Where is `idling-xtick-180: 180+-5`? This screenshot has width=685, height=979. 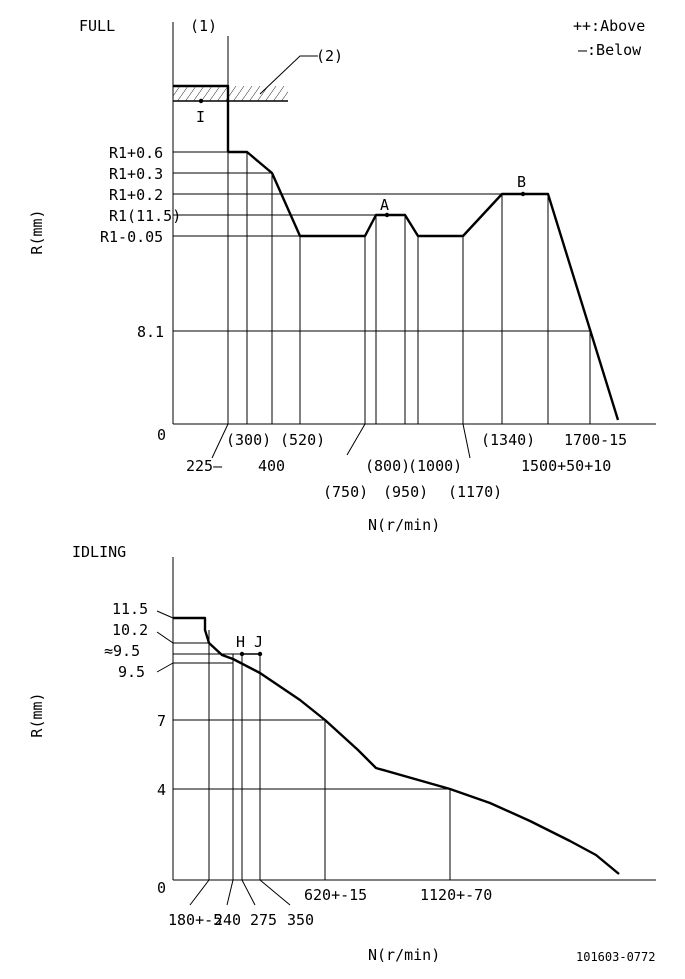 idling-xtick-180: 180+-5 is located at coordinates (195, 920).